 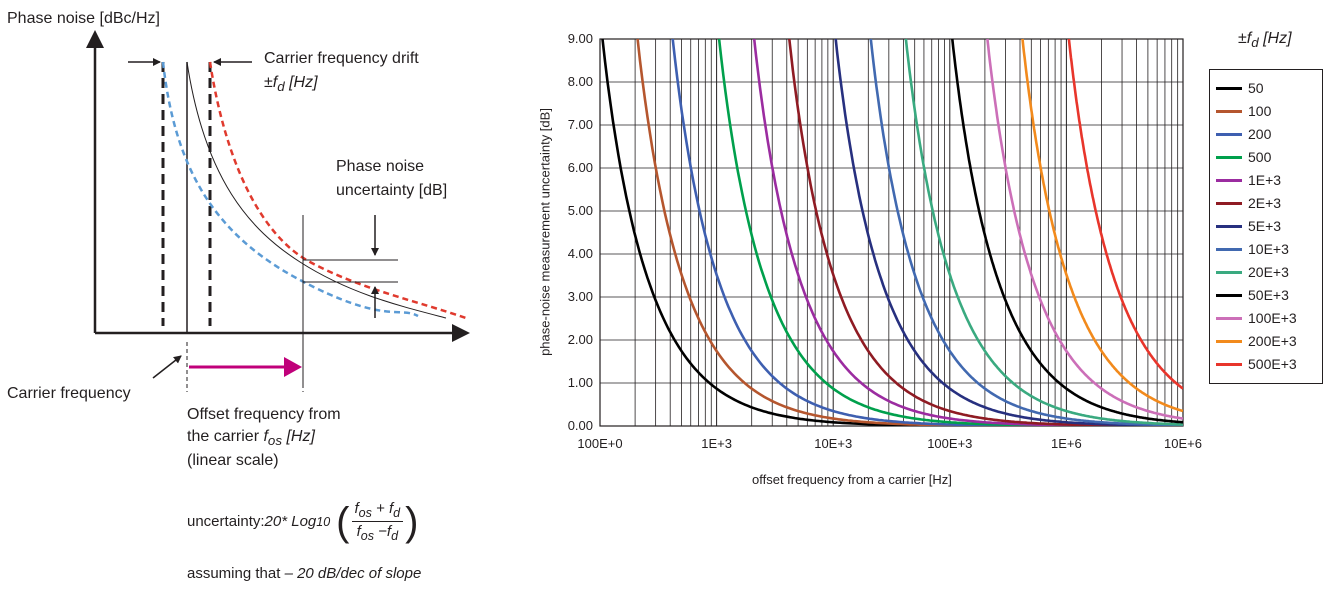 I want to click on carrier-pointer-arrow, so click(x=167, y=367).